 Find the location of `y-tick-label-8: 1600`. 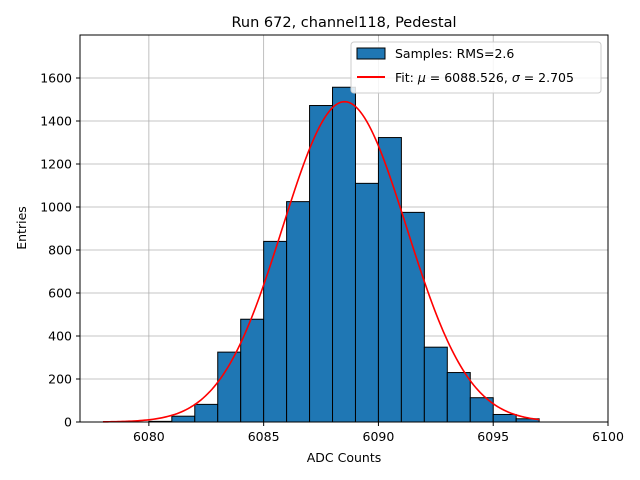

y-tick-label-8: 1600 is located at coordinates (56, 78).